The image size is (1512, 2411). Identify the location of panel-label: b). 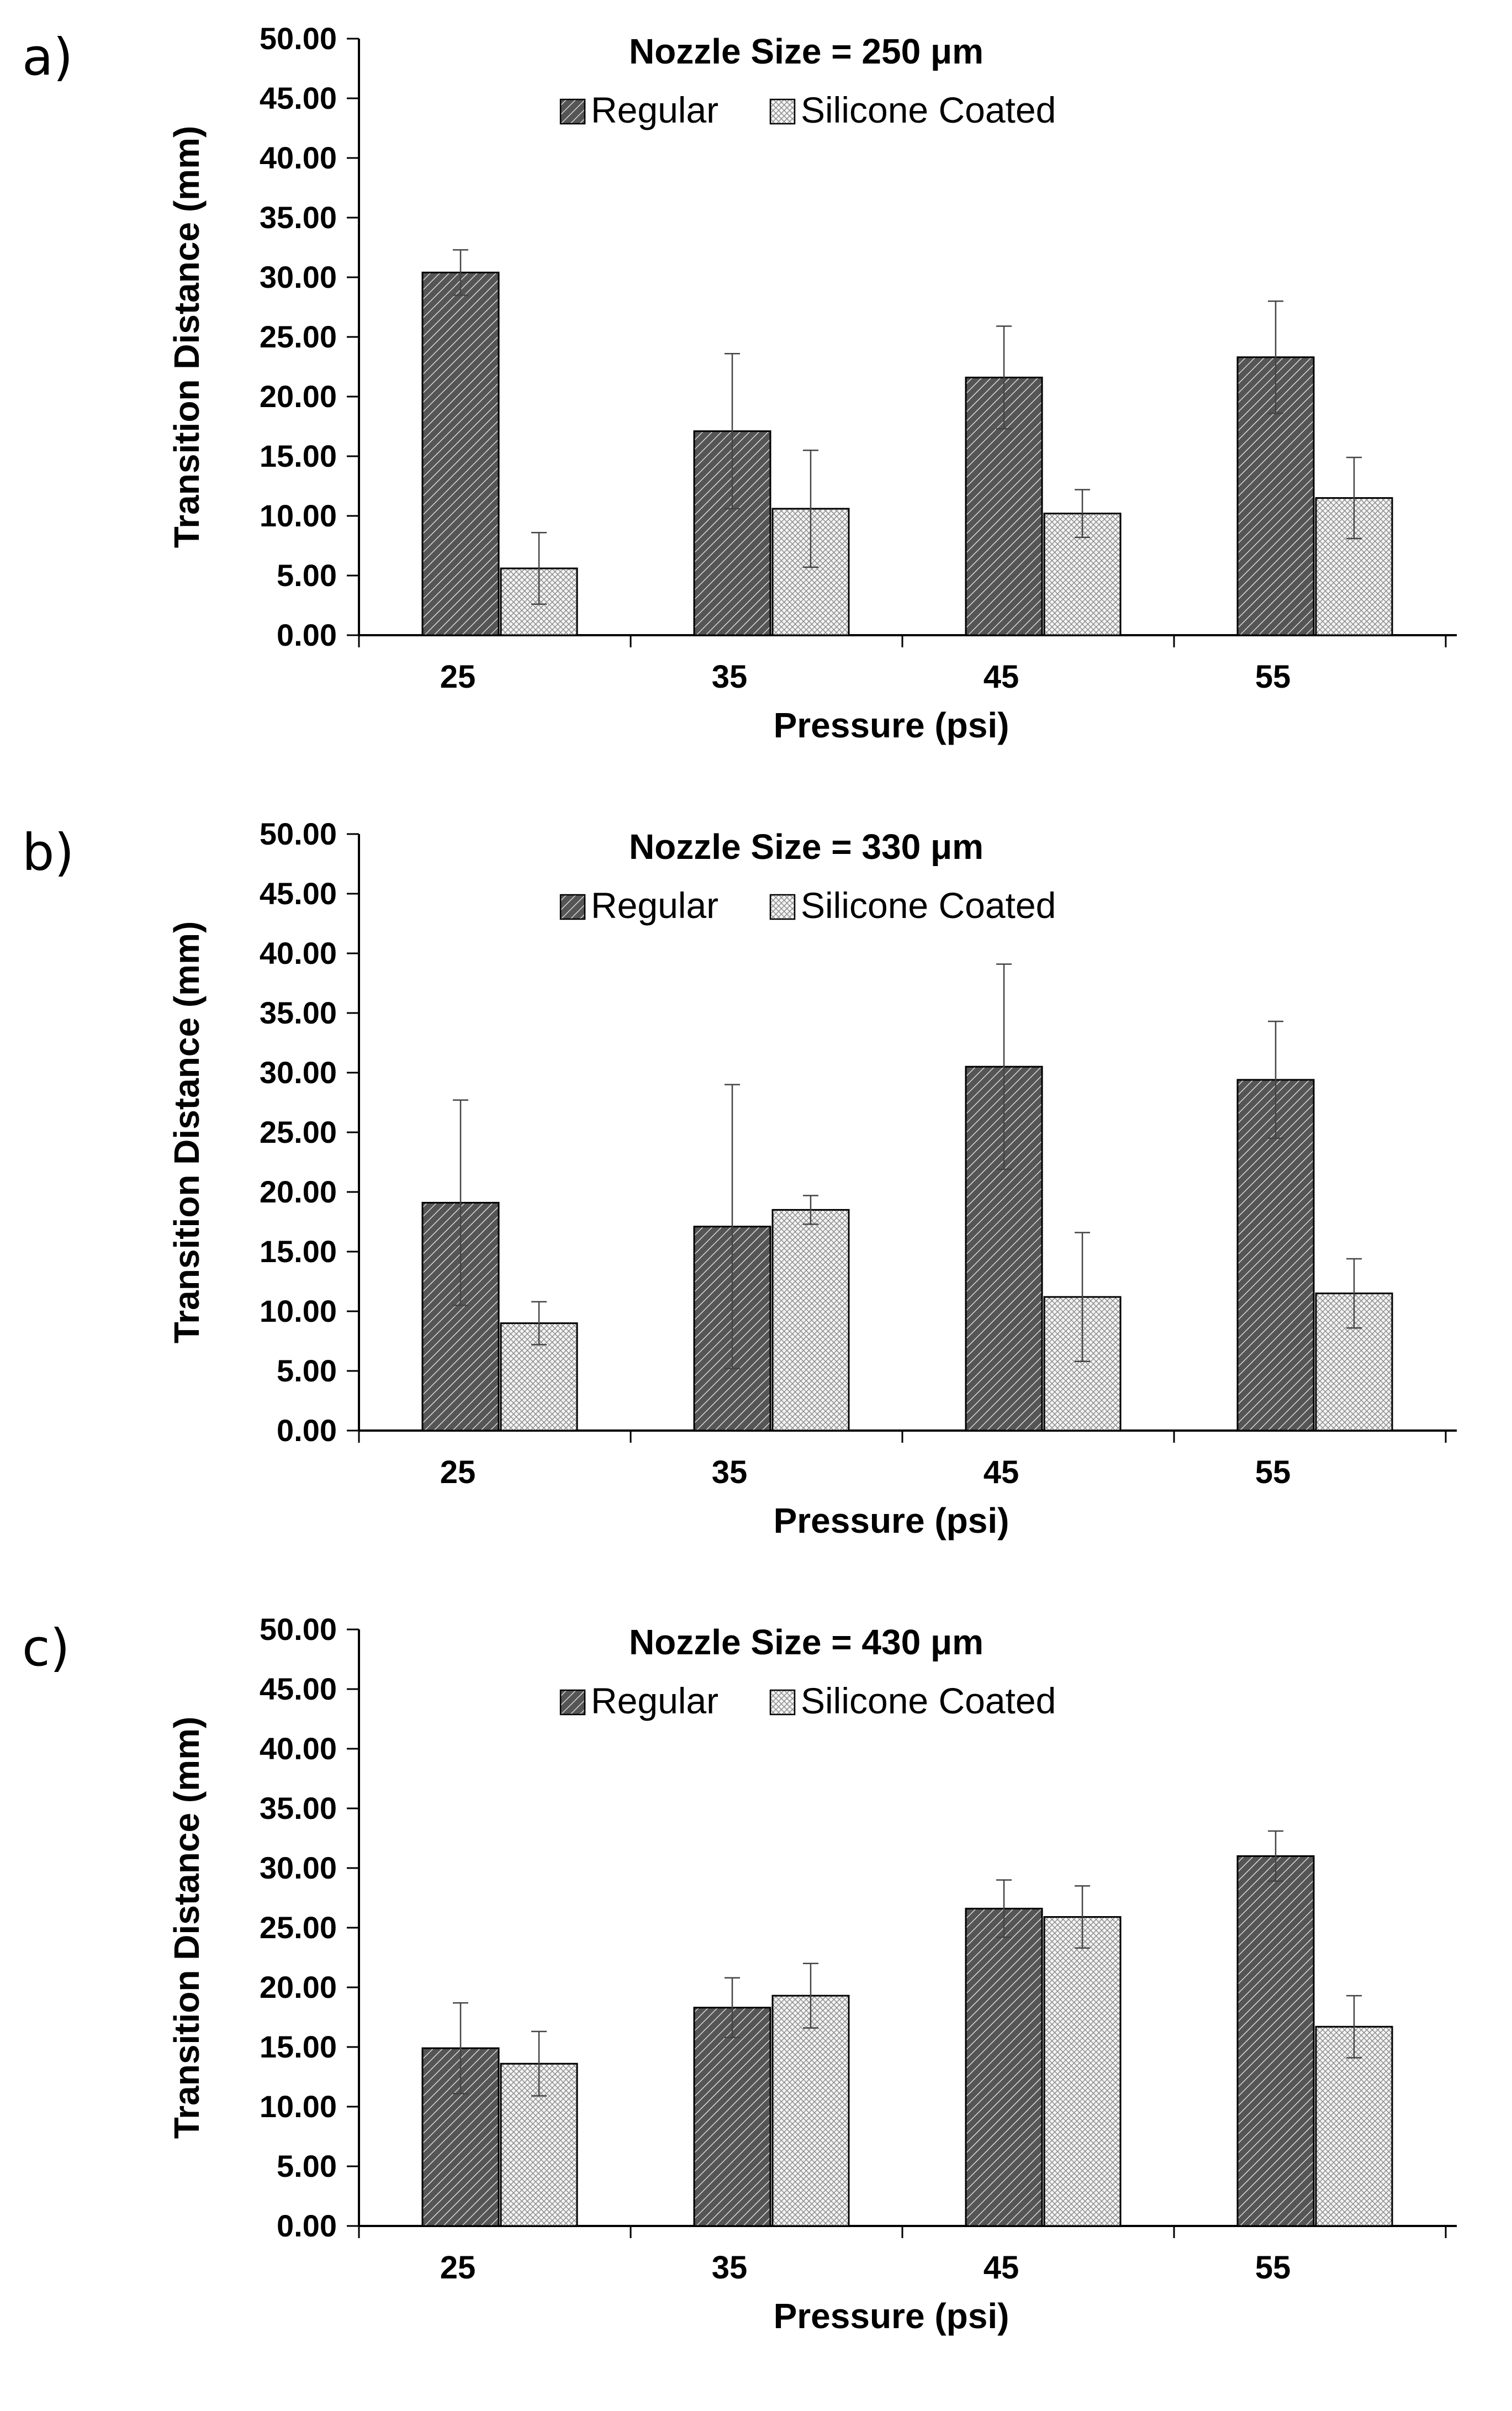
(48, 852).